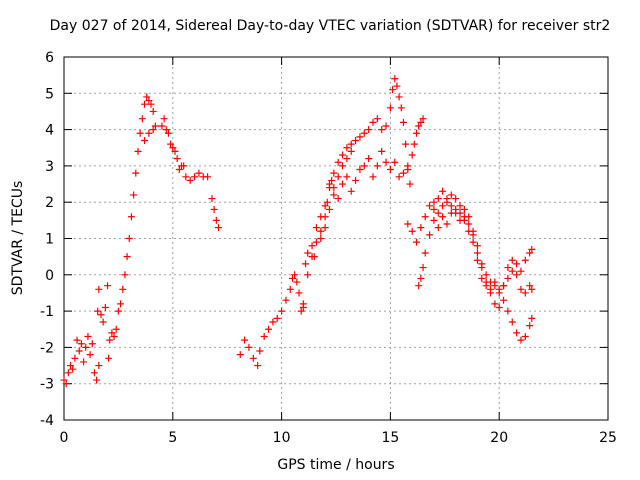 This screenshot has height=480, width=640. What do you see at coordinates (47, 385) in the screenshot?
I see `y-tick-label: -3` at bounding box center [47, 385].